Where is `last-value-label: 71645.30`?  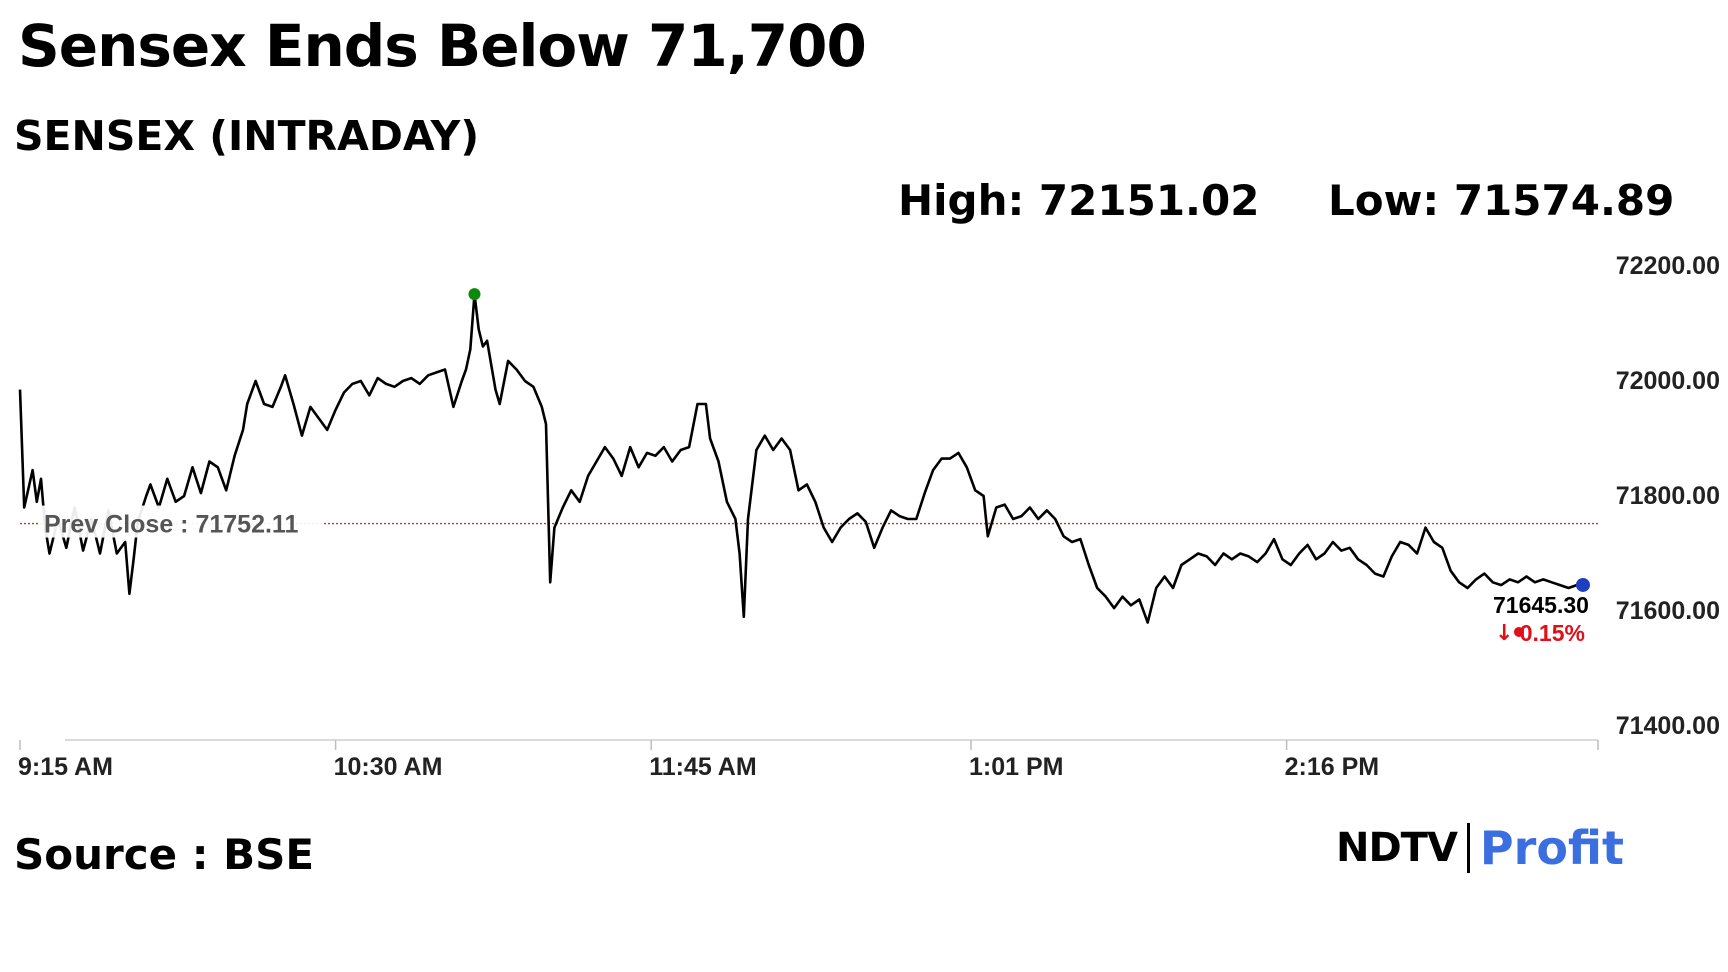
last-value-label: 71645.30 is located at coordinates (1541, 605).